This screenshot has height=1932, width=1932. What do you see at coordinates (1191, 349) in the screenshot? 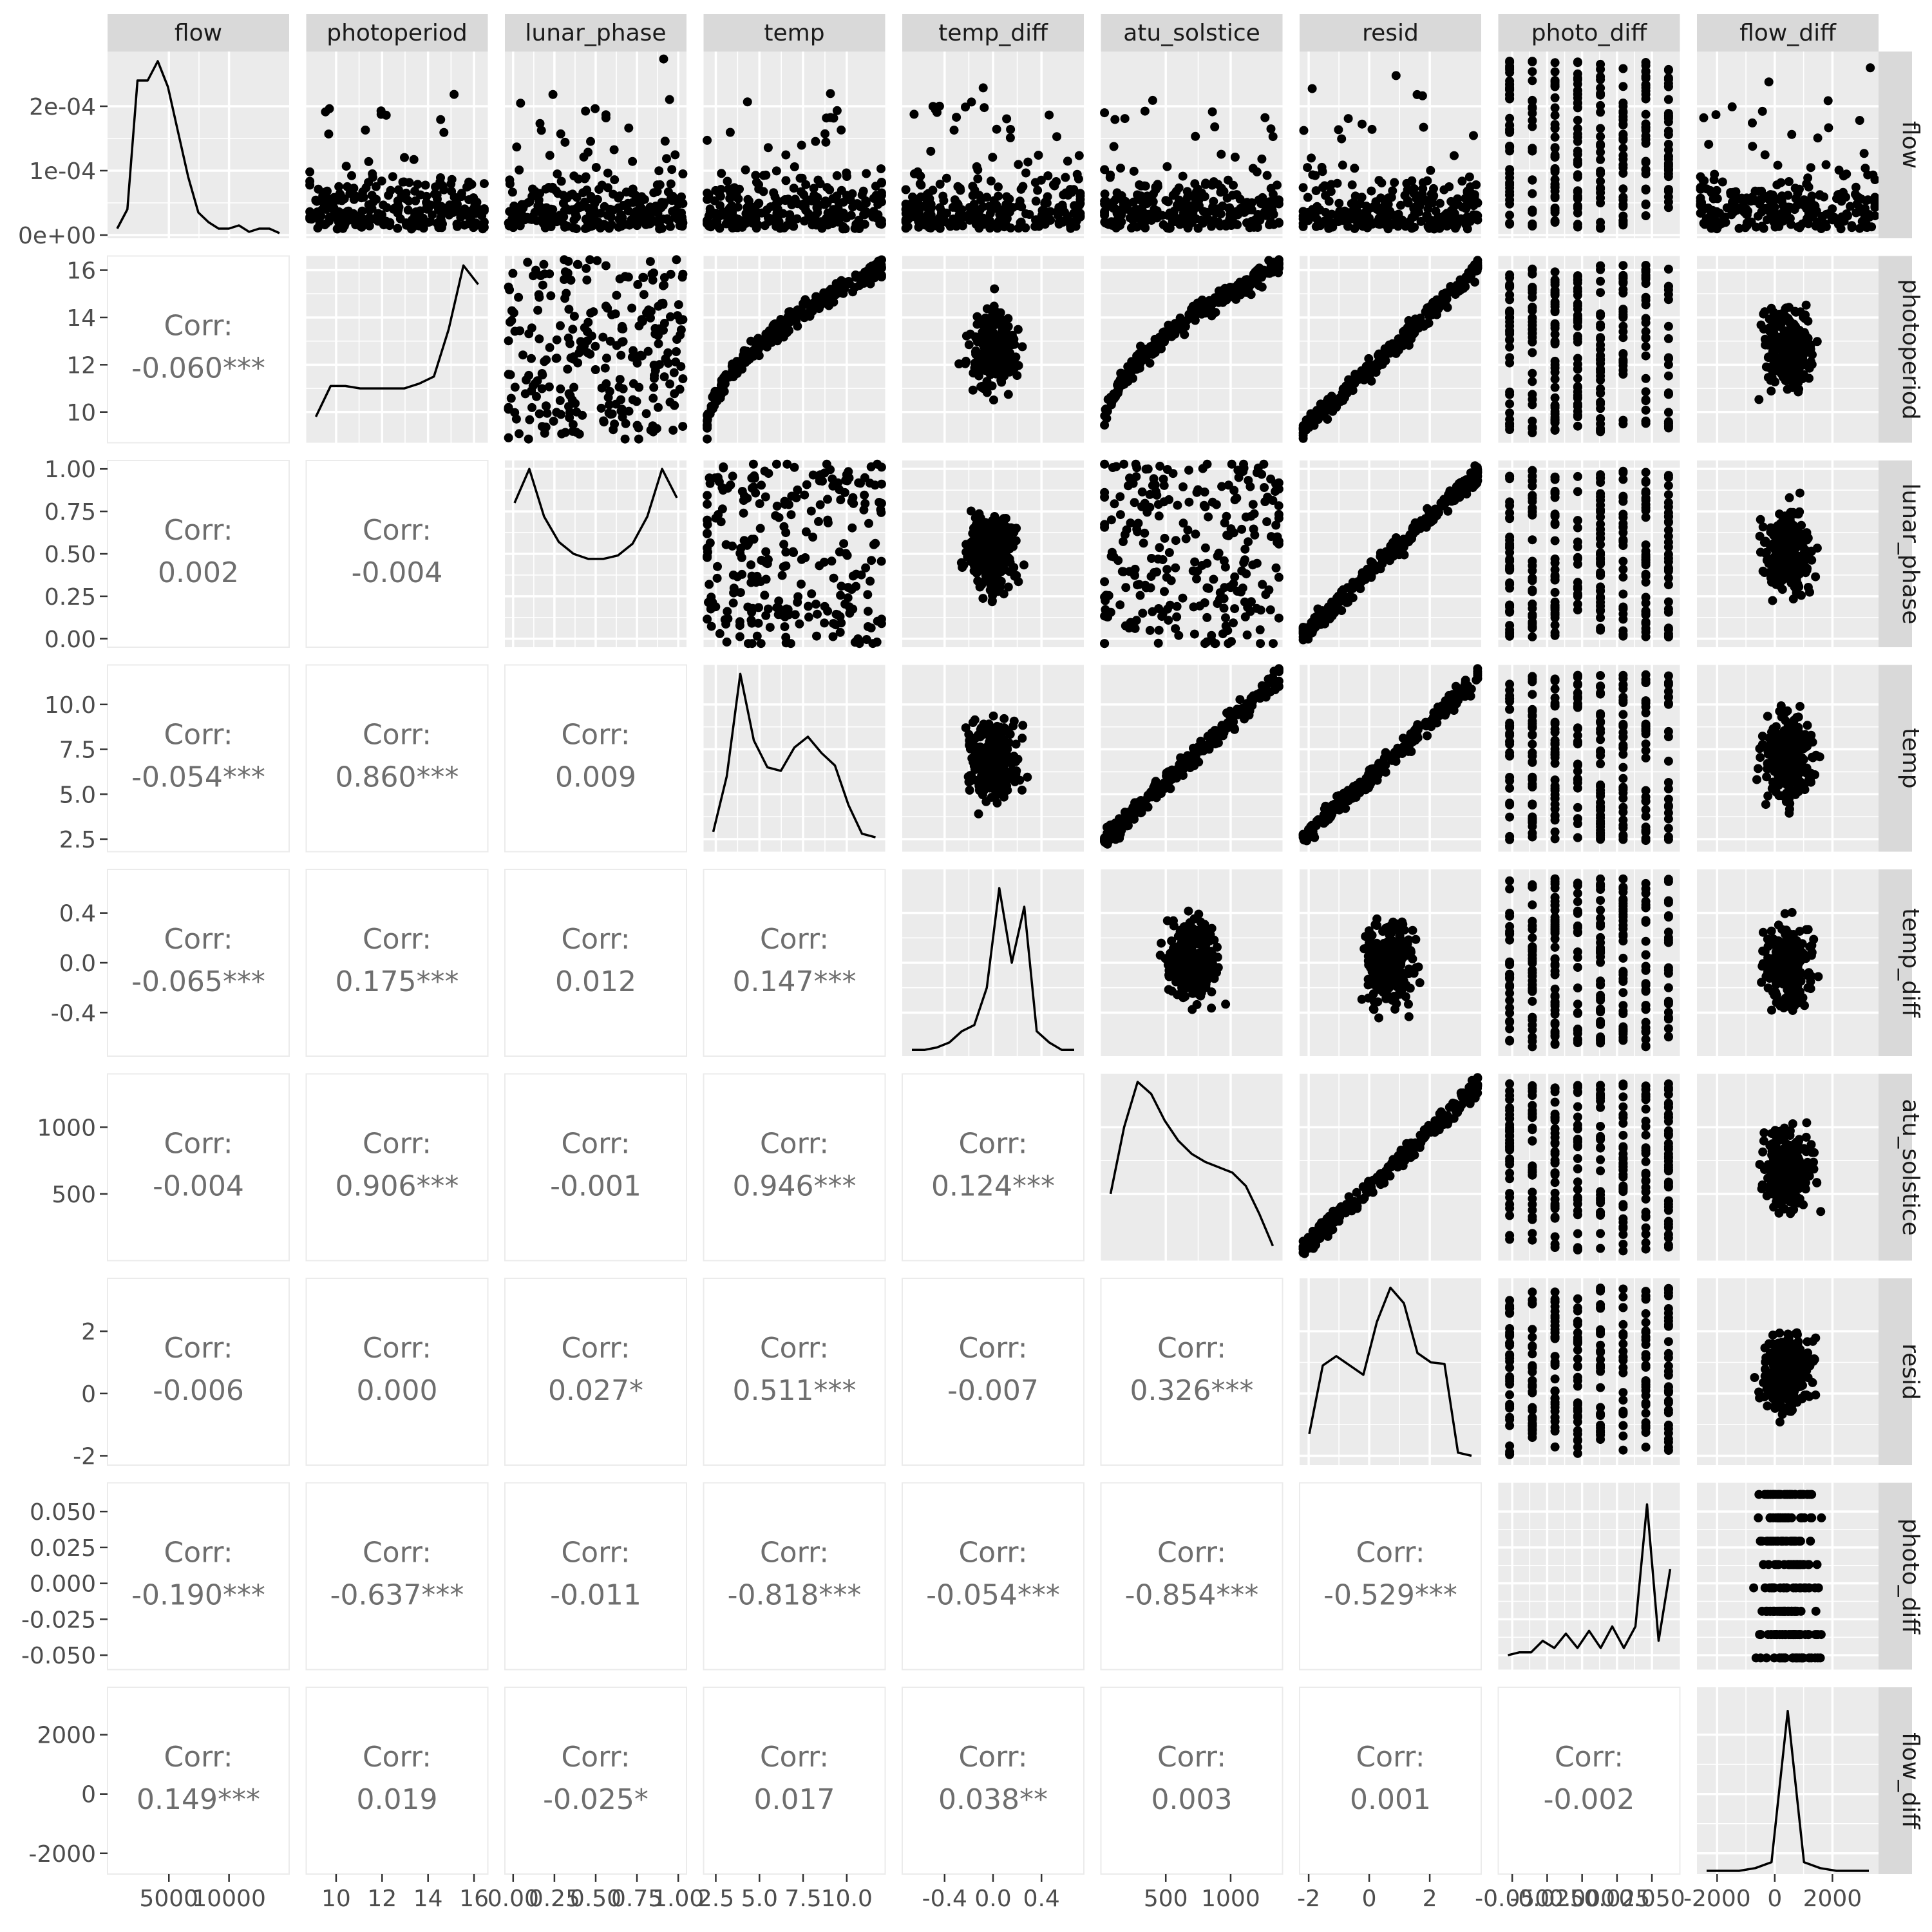
I see `panel-photoperiod-atu_solstice` at bounding box center [1191, 349].